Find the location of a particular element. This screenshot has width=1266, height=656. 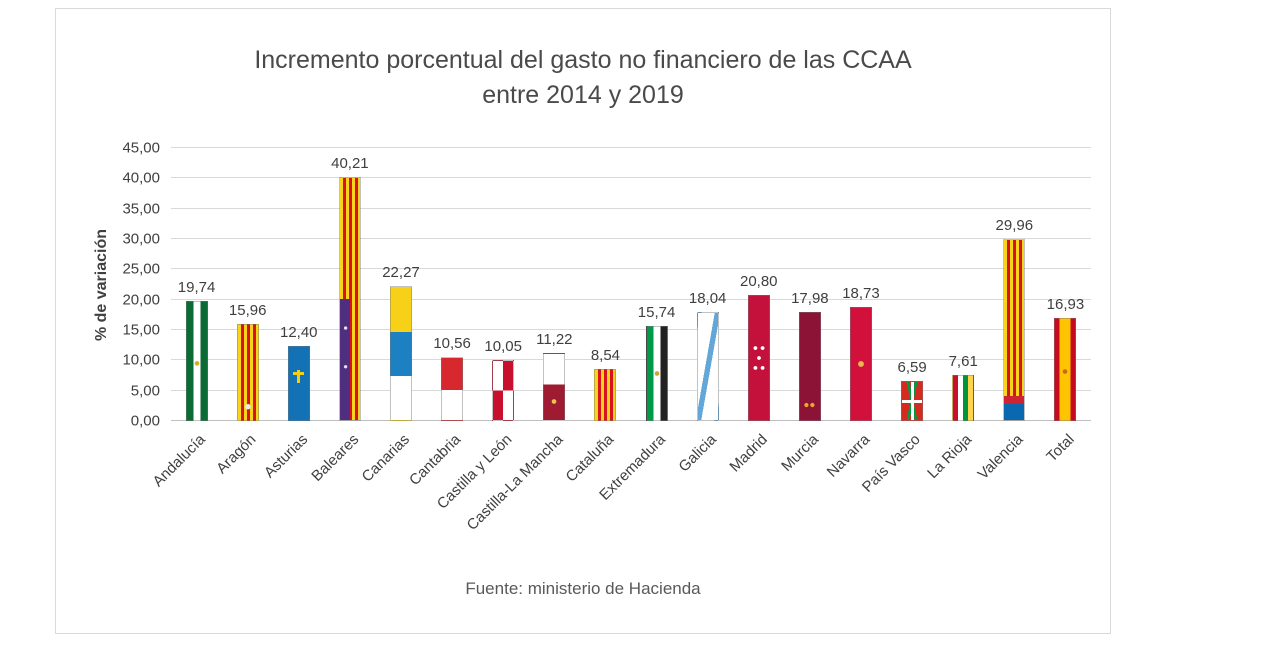

bar-value-label: 7,61 is located at coordinates (963, 361).